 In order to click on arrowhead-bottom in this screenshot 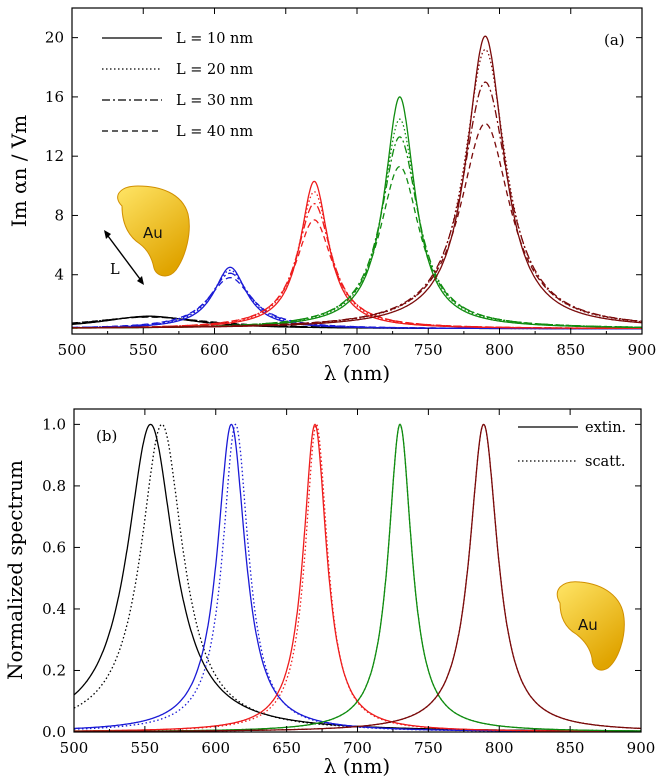, I will do `click(140, 280)`.